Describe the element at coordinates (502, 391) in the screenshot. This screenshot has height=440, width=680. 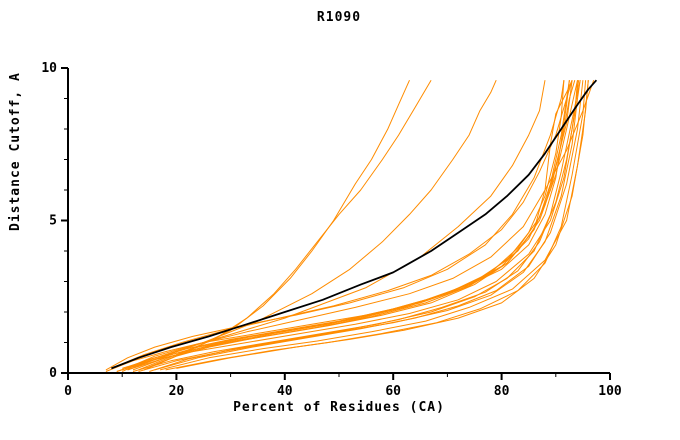
I see `x-tick-label: 80` at that location.